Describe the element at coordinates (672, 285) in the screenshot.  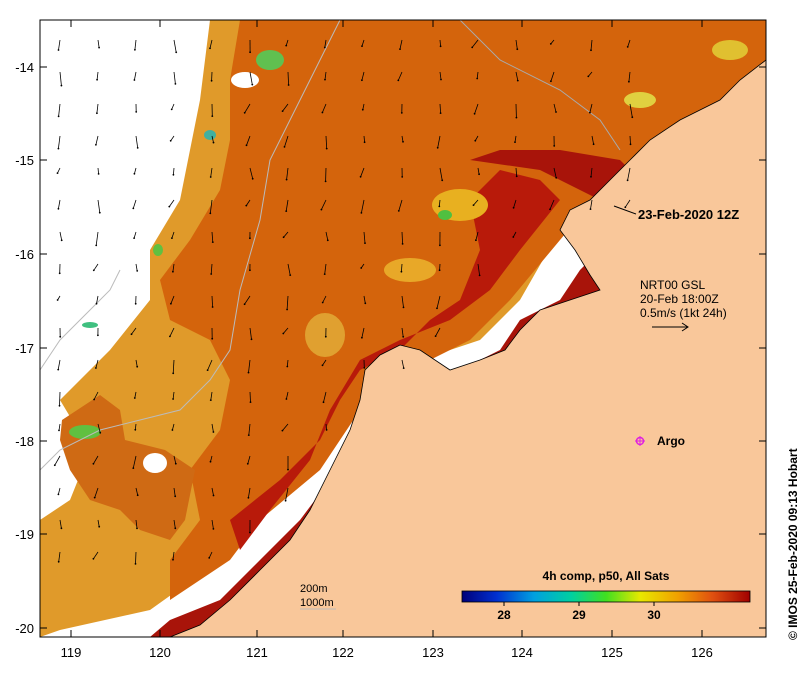
I see `current-model-label: NRT00 GSL` at that location.